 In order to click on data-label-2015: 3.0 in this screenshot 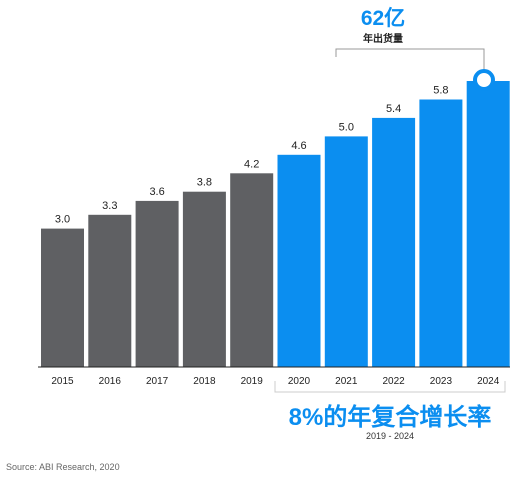, I will do `click(62, 220)`.